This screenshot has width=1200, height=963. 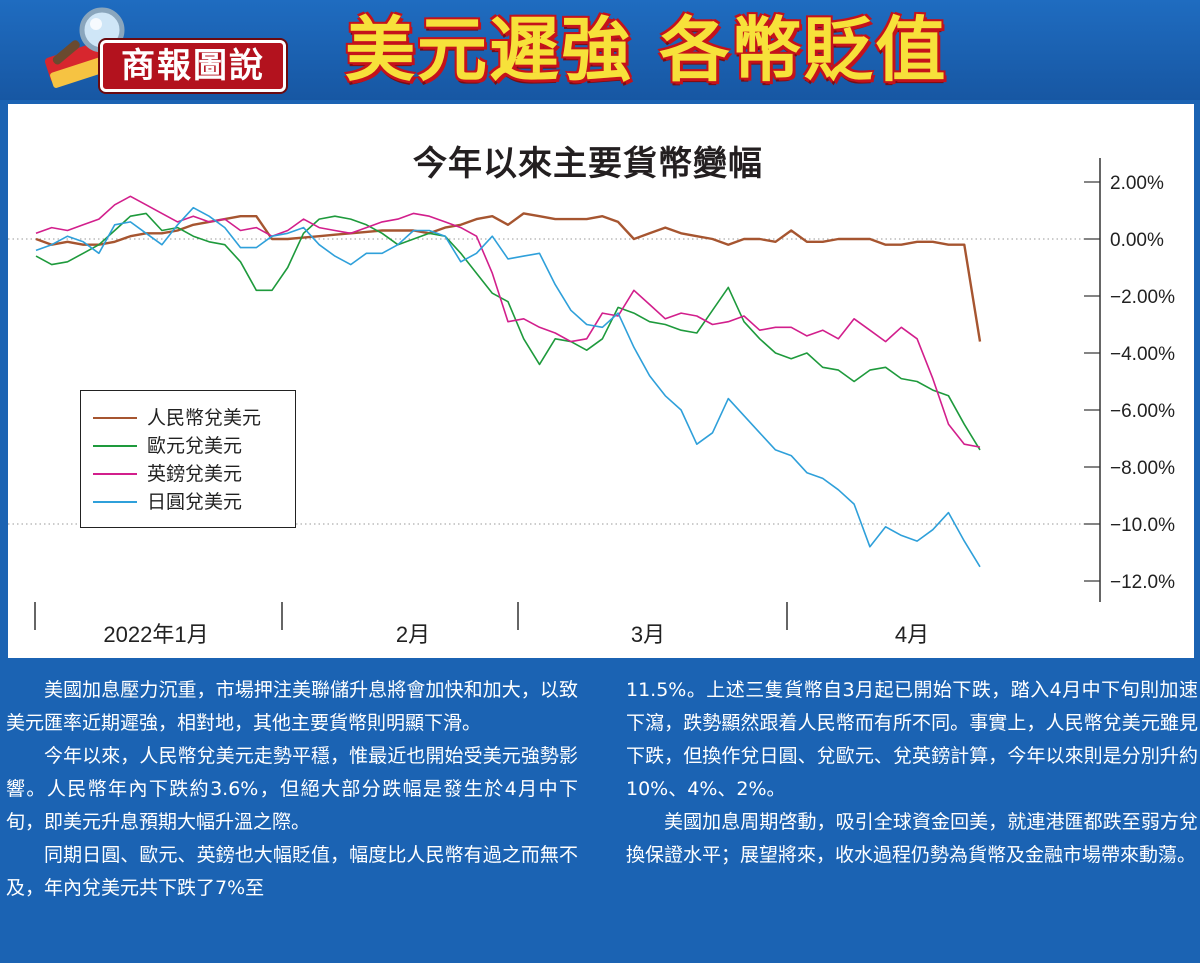 I want to click on y-tick-label: −2.00%, so click(x=1142, y=297).